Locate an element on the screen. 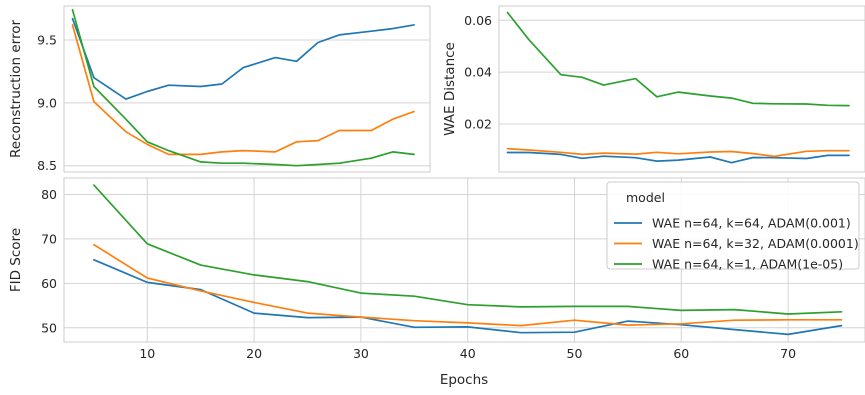 The height and width of the screenshot is (395, 865). x-tick-label: 20 is located at coordinates (254, 353).